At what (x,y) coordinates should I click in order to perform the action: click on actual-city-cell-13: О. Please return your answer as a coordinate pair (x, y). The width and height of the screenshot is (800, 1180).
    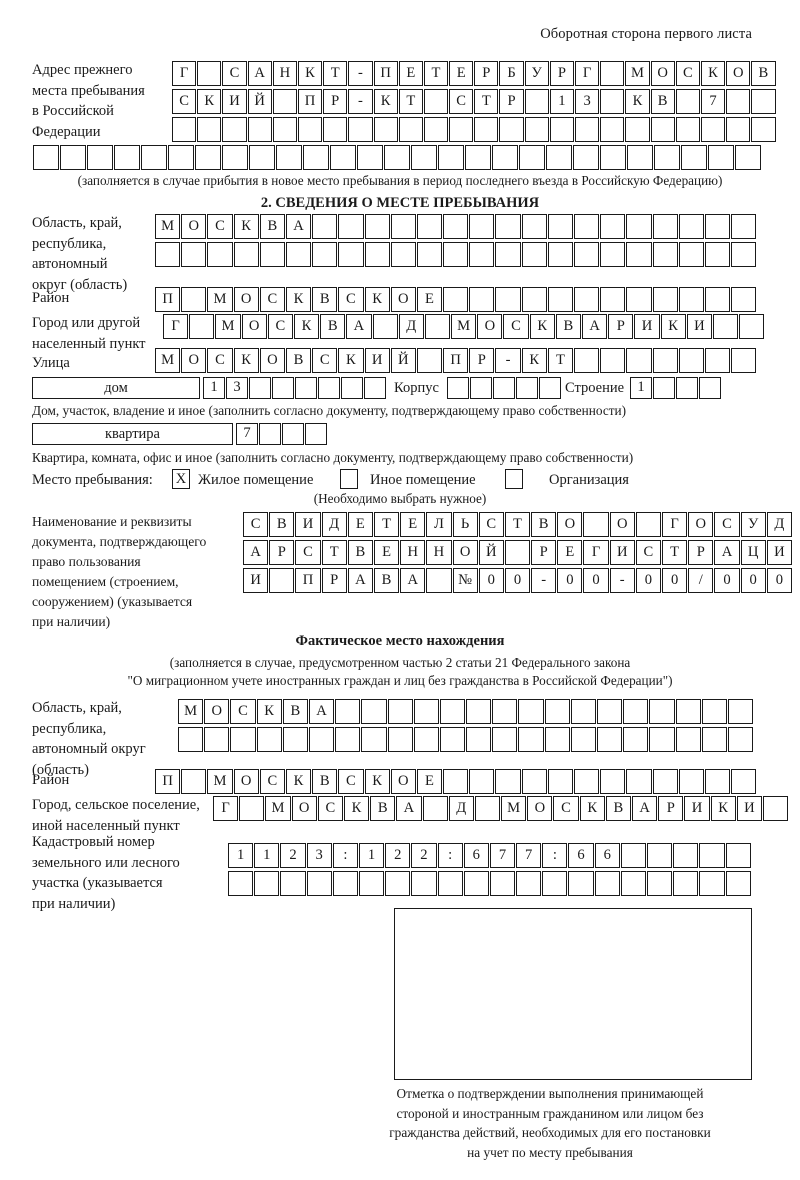
    Looking at the image, I should click on (540, 808).